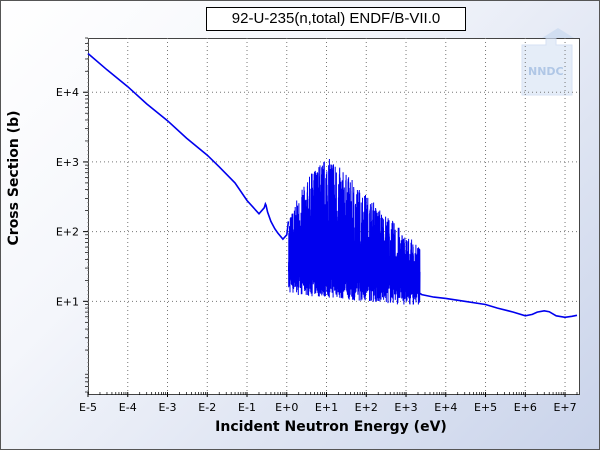 The width and height of the screenshot is (600, 450). Describe the element at coordinates (207, 407) in the screenshot. I see `x-tick-label: E-2` at that location.